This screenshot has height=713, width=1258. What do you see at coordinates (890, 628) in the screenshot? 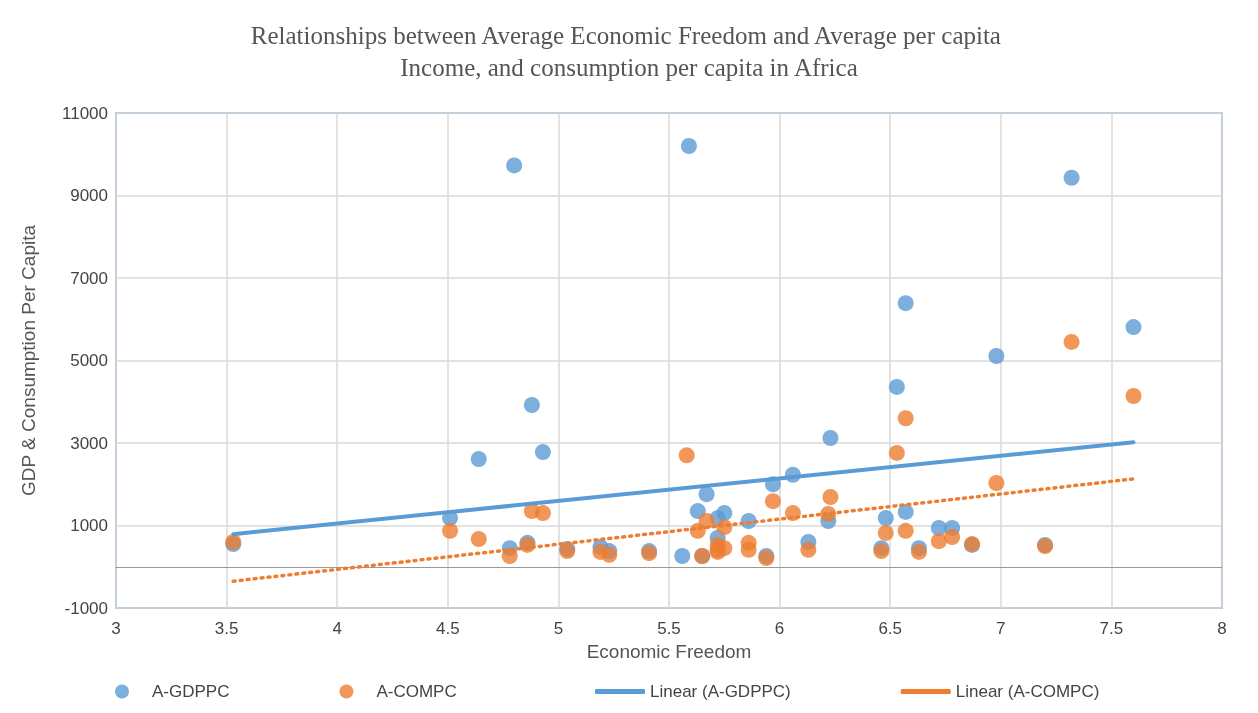
I see `x-tick-label: 6.5` at bounding box center [890, 628].